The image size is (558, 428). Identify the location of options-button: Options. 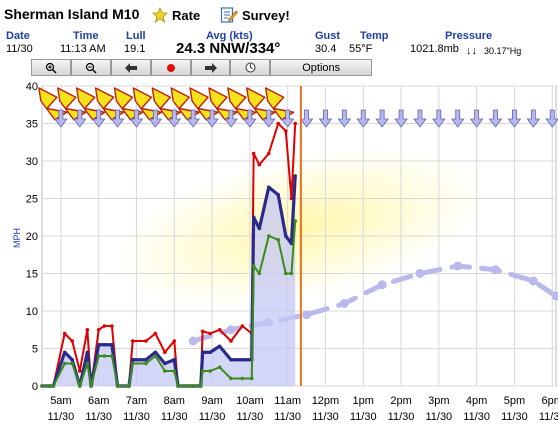
(321, 67).